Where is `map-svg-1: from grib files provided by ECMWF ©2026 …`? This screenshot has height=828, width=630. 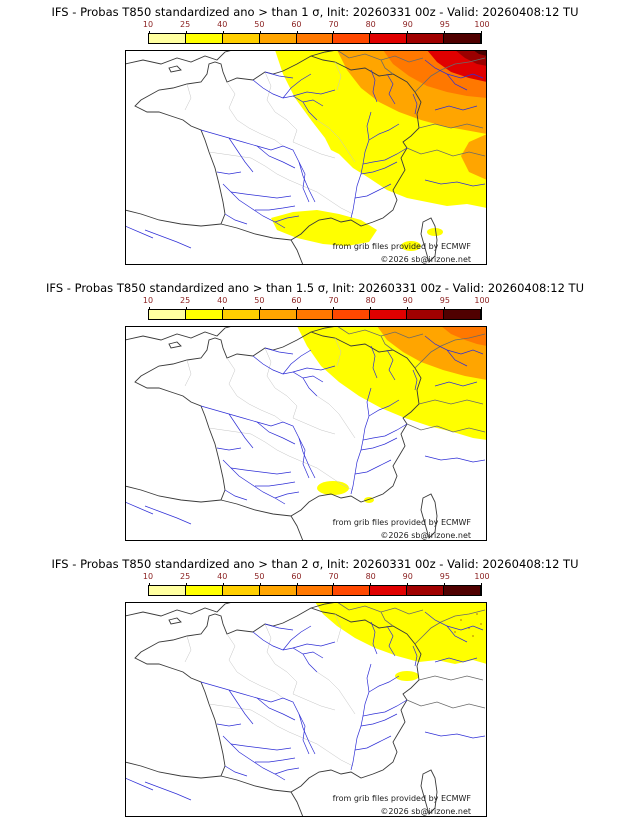 map-svg-1: from grib files provided by ECMWF ©2026 … is located at coordinates (306, 157).